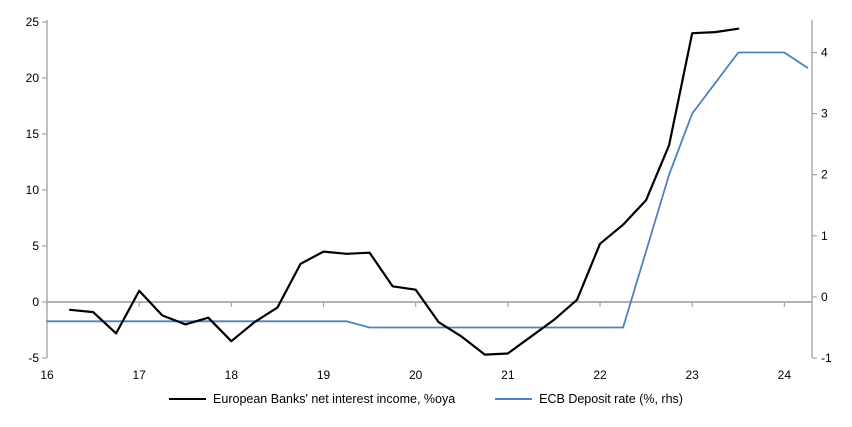  Describe the element at coordinates (33, 22) in the screenshot. I see `left-axis-tick-label: 25` at that location.